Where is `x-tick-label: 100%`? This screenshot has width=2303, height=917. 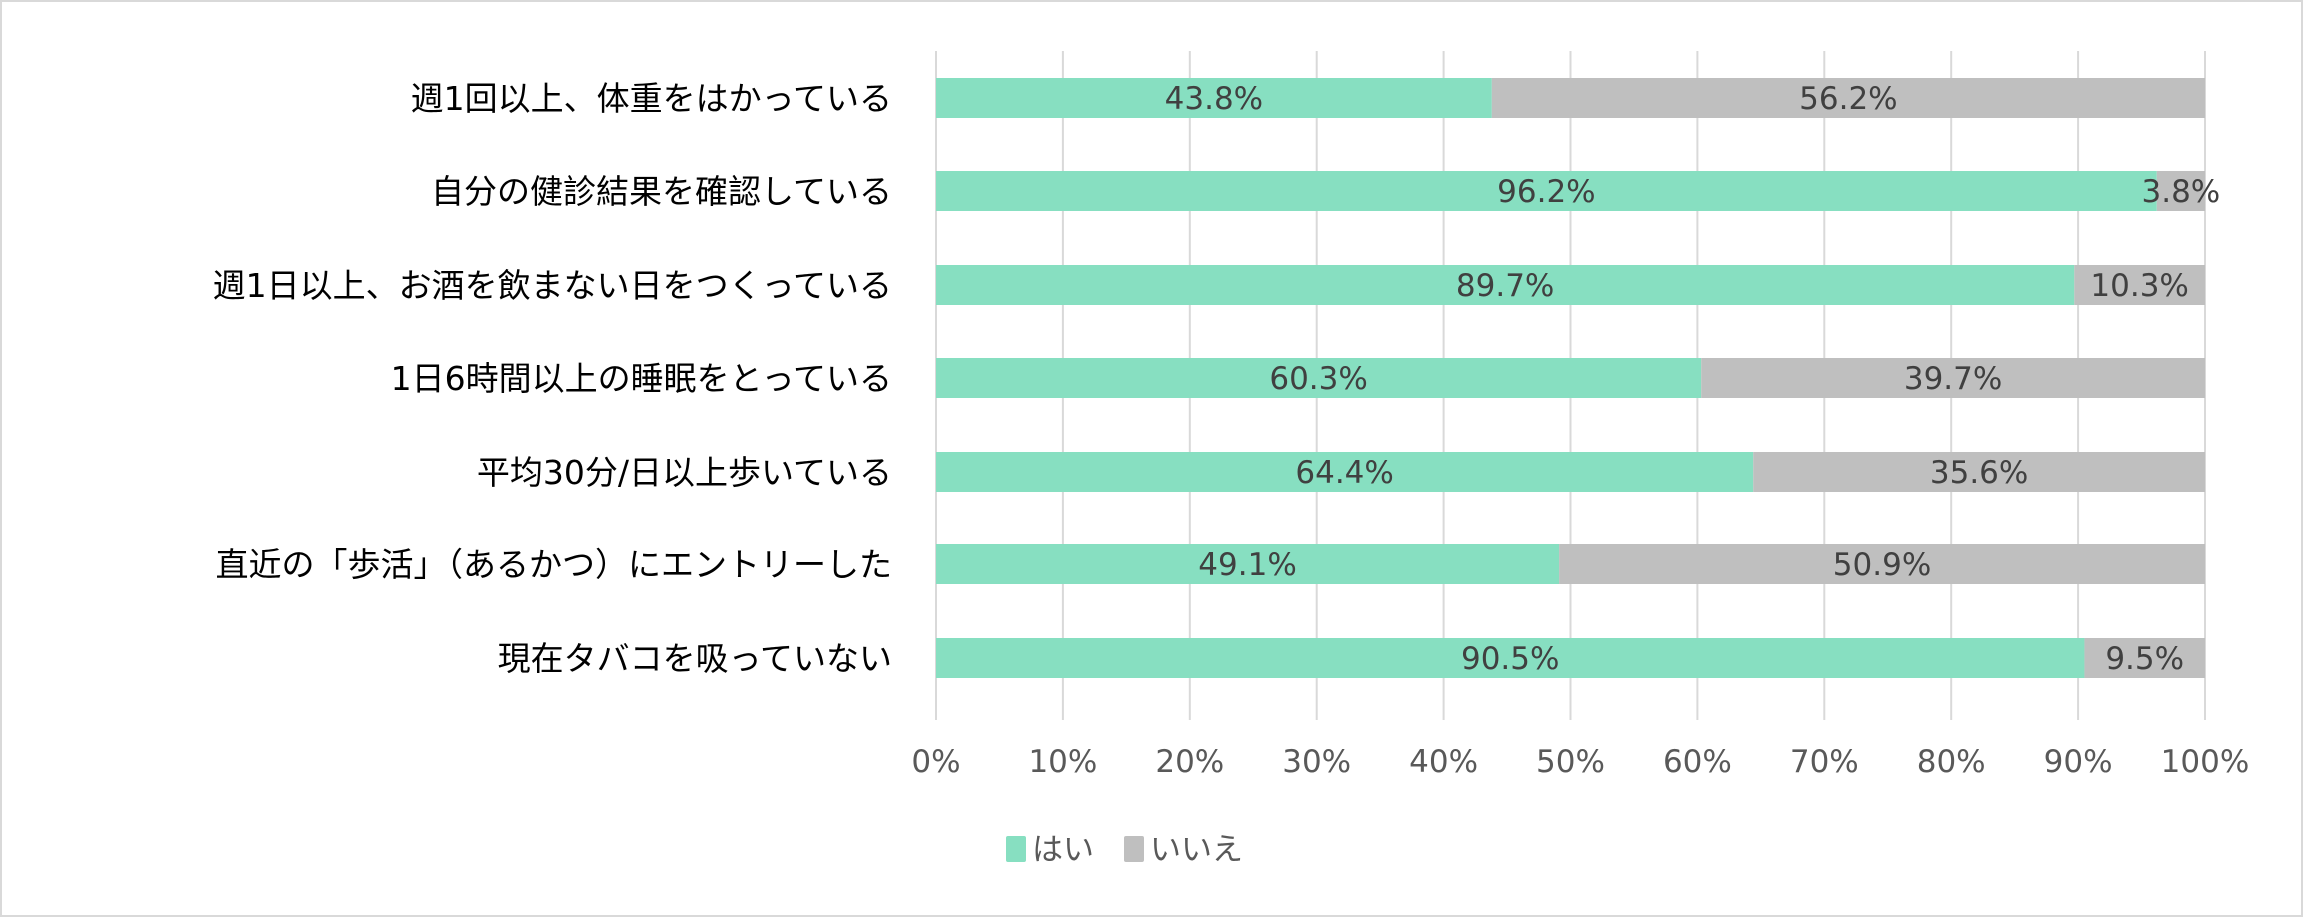
x-tick-label: 100% is located at coordinates (2205, 762).